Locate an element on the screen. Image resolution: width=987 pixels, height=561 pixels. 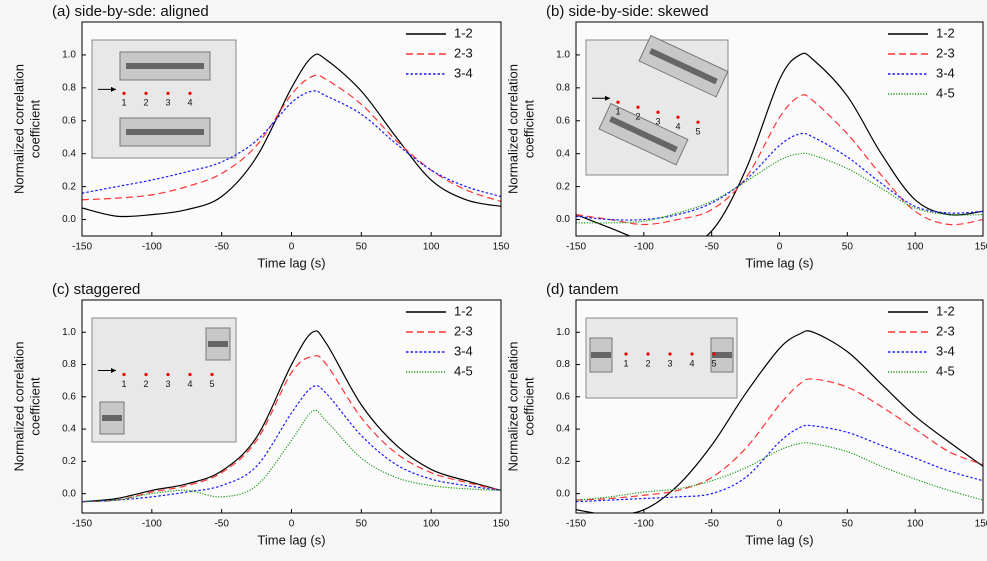
inset: 1 2 3 4 is located at coordinates (164, 99).